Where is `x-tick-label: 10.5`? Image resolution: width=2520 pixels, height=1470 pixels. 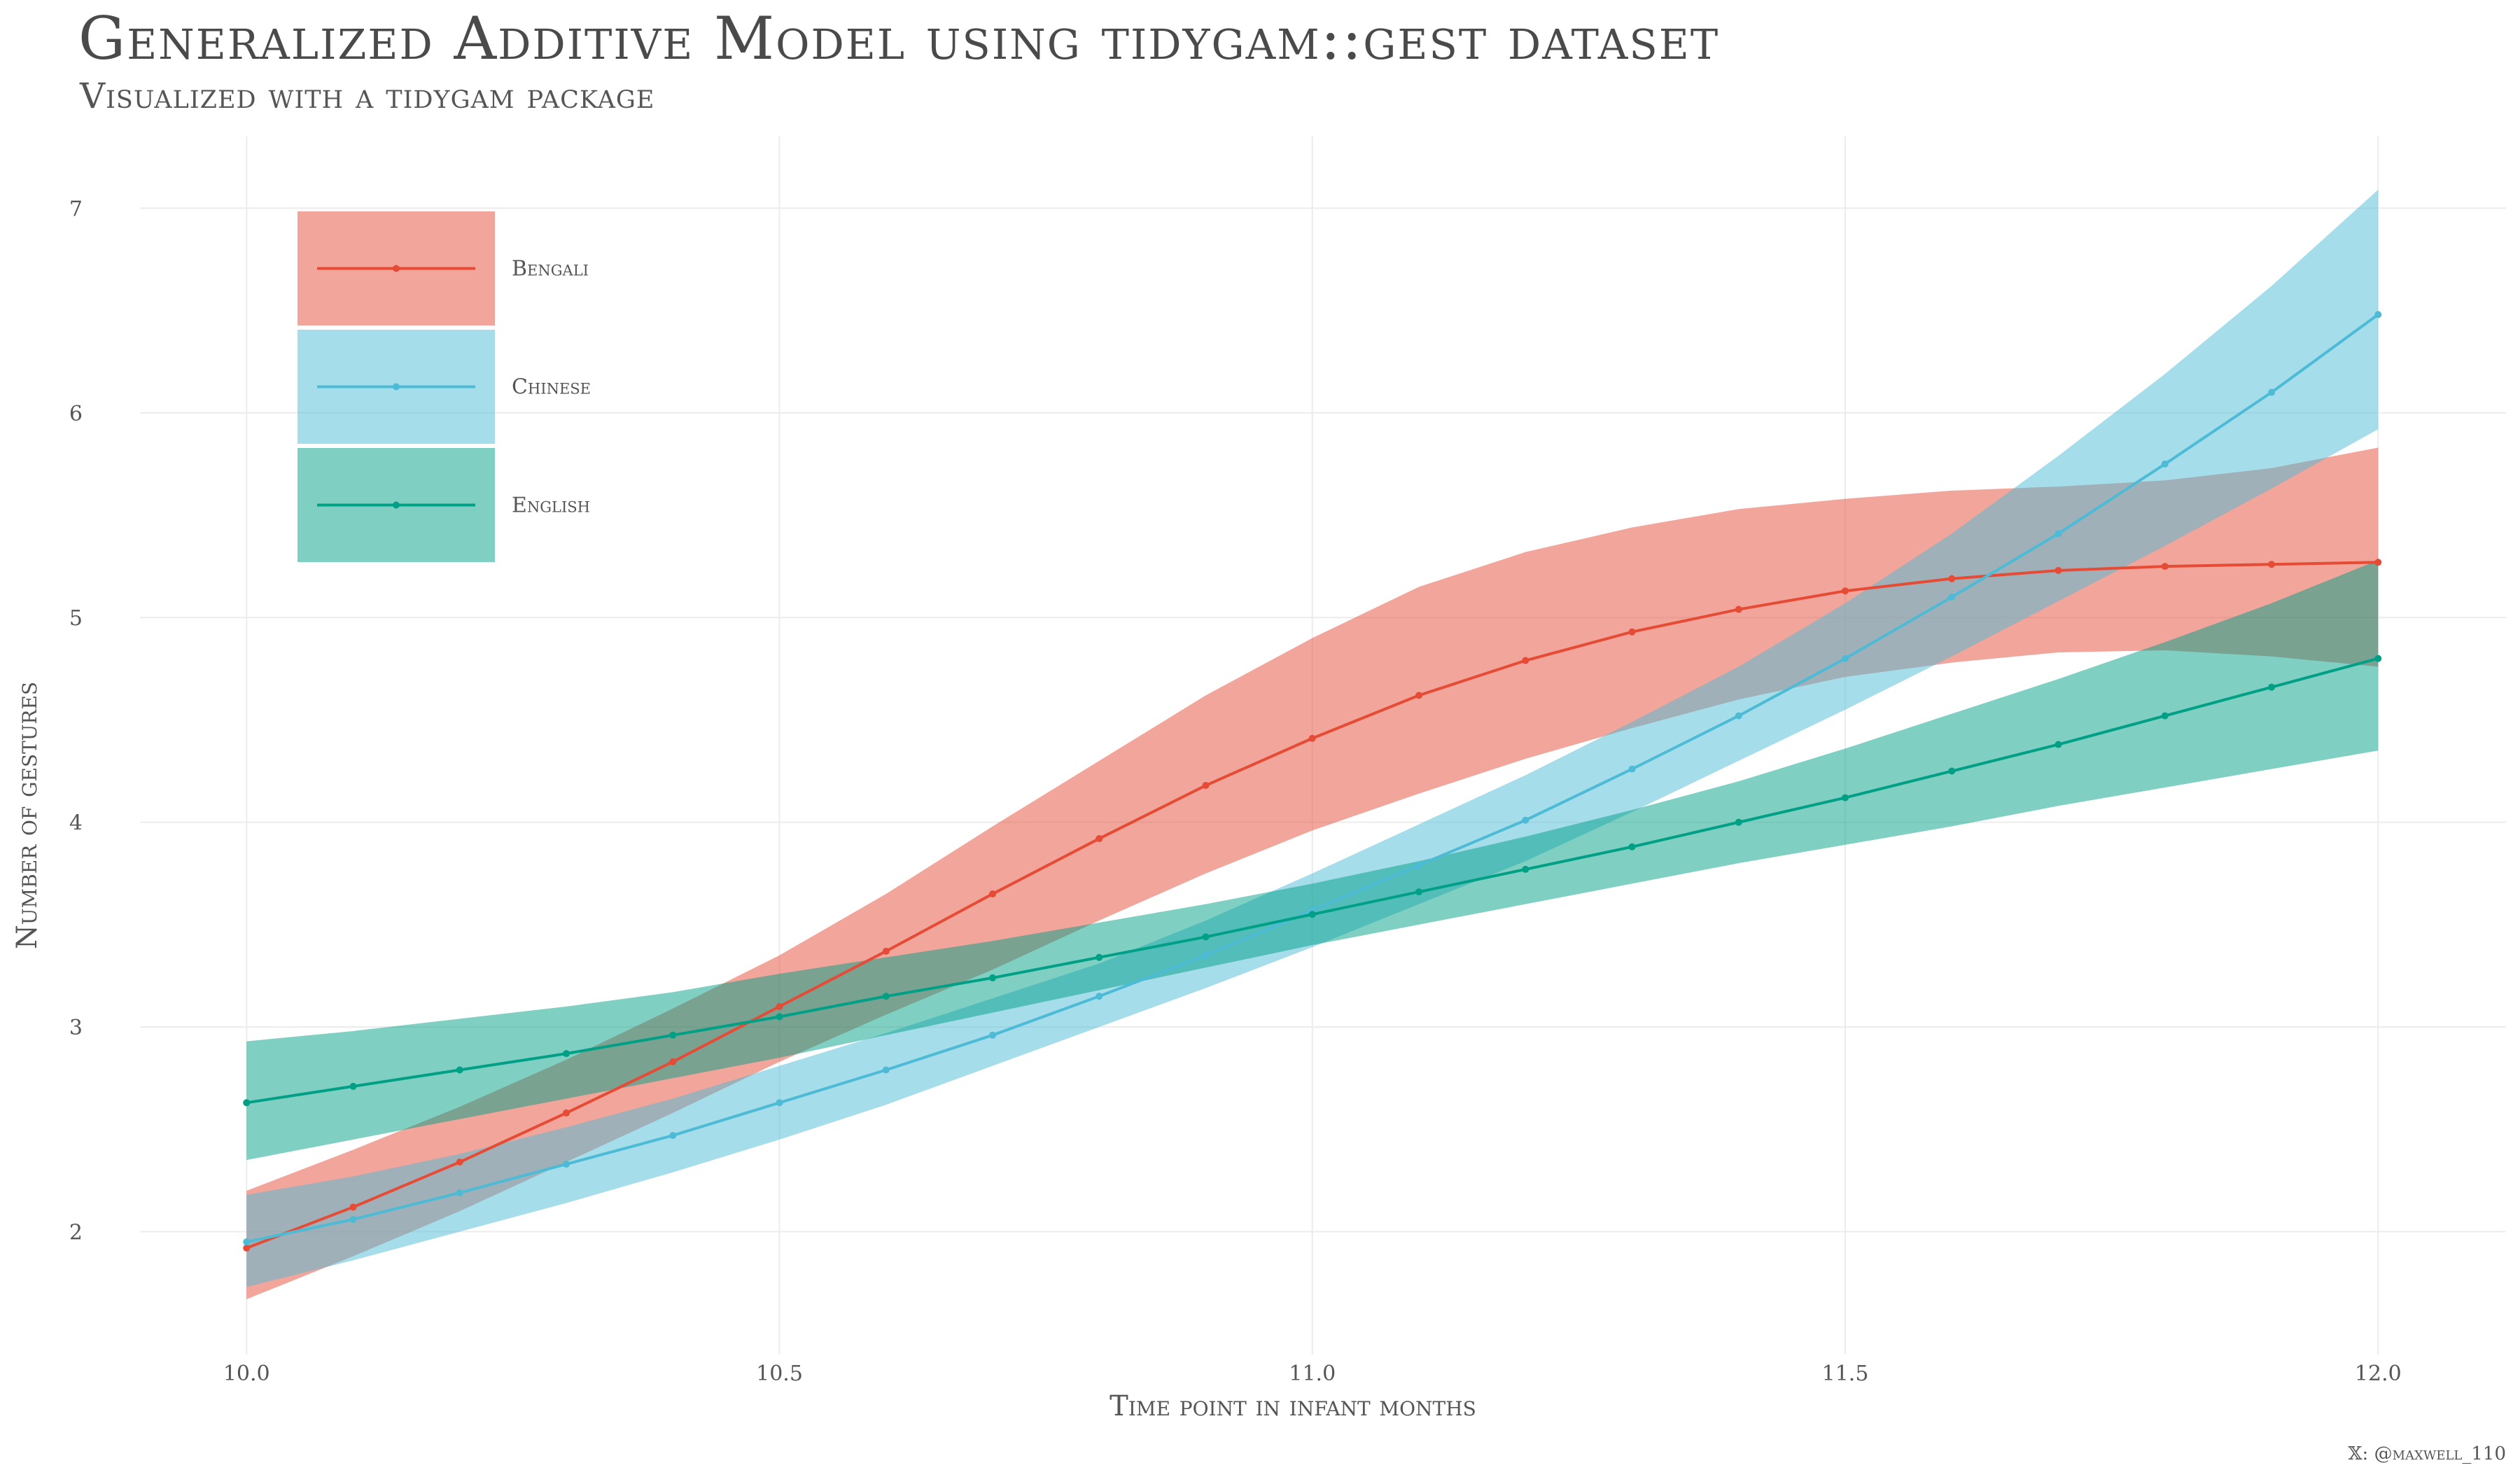 x-tick-label: 10.5 is located at coordinates (779, 1374).